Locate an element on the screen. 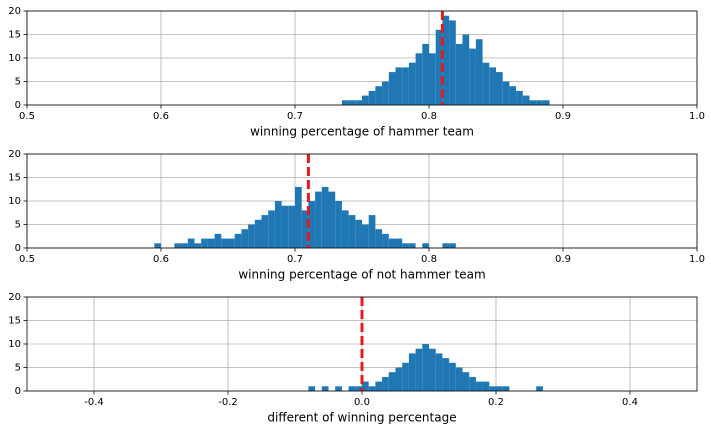 The width and height of the screenshot is (711, 432). x-tick-label: 0.2 is located at coordinates (496, 402).